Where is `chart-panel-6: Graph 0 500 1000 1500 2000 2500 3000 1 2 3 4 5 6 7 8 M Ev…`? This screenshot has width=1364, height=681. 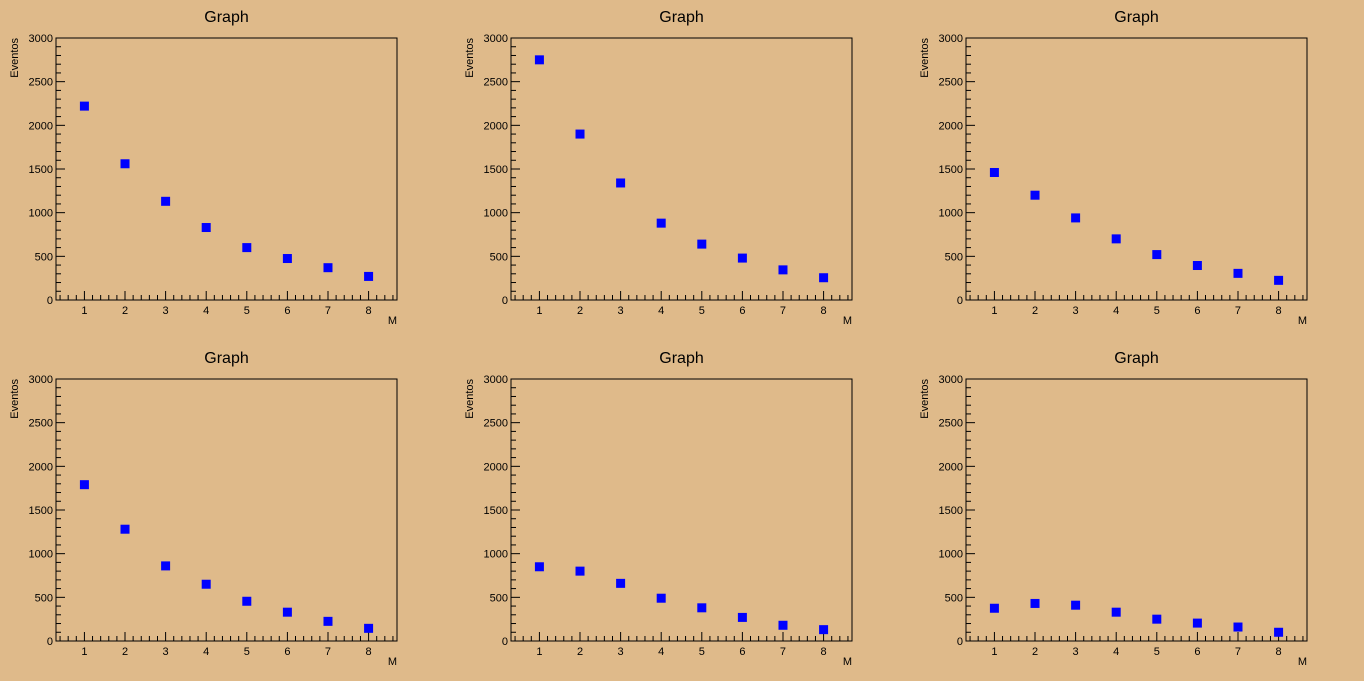
chart-panel-6: Graph 0 500 1000 1500 2000 2500 3000 1 2 3 4 5 6 7 8 M Ev… is located at coordinates (1113, 509).